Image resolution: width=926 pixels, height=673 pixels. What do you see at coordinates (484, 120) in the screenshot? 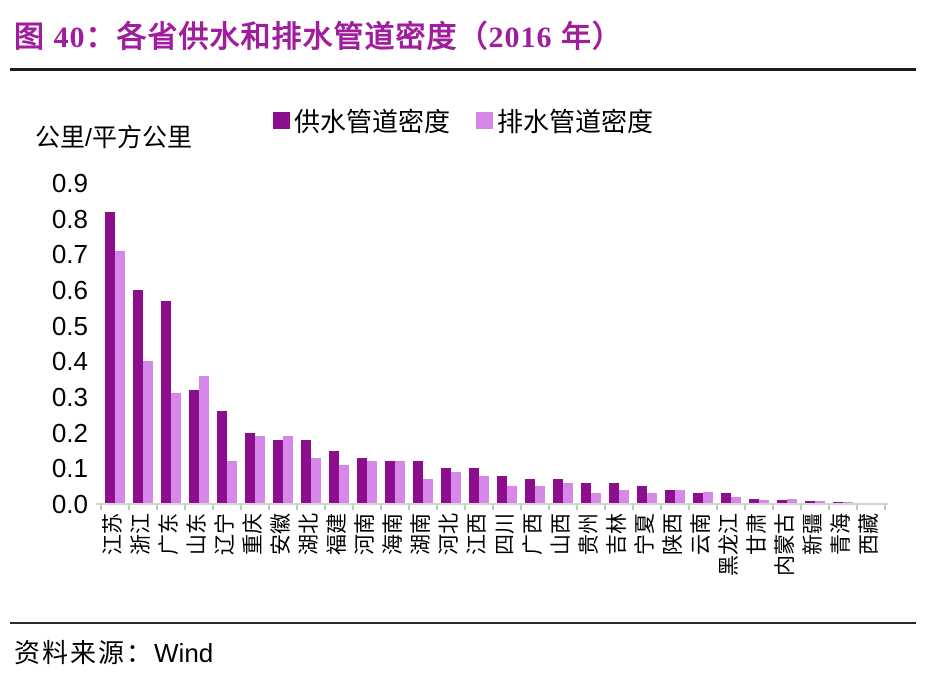
I see `legend-swatch-drain` at bounding box center [484, 120].